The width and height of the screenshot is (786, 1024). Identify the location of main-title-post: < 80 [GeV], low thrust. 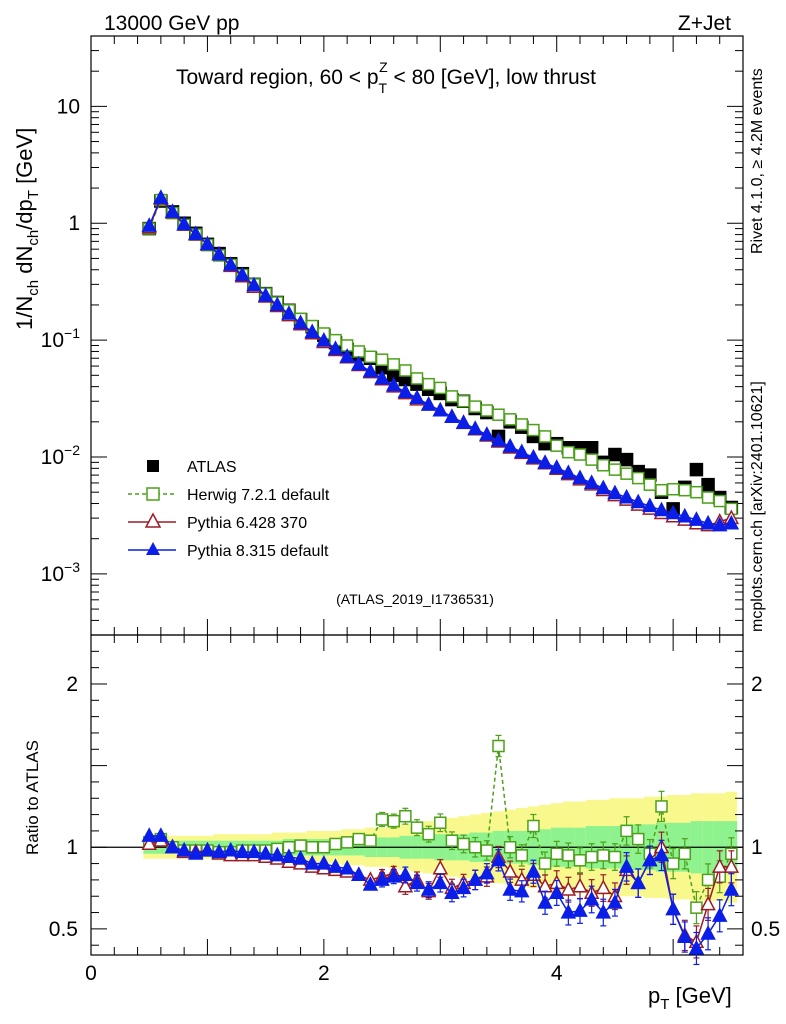
(492, 77).